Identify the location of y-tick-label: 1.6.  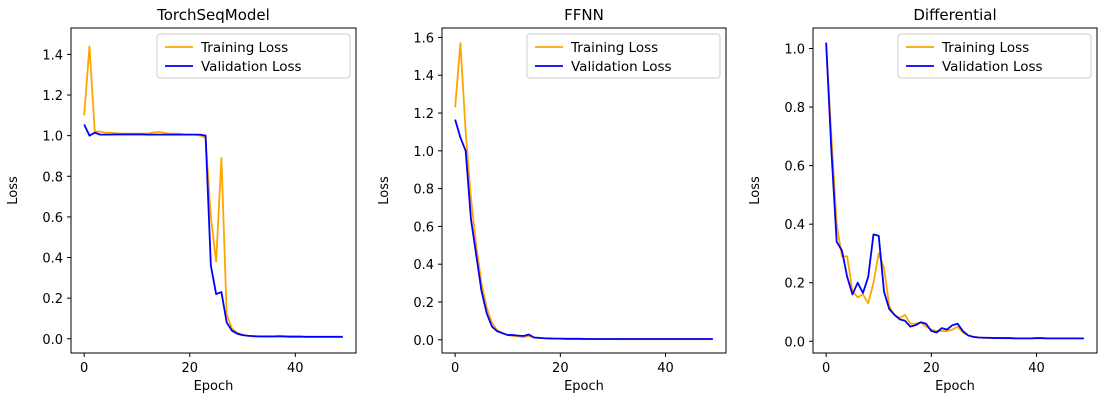
(423, 38).